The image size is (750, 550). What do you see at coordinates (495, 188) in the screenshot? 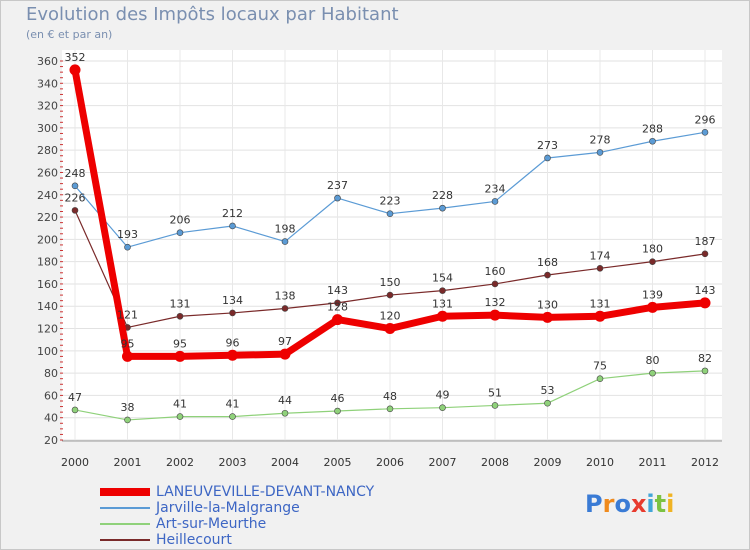
I see `data-label: 234` at bounding box center [495, 188].